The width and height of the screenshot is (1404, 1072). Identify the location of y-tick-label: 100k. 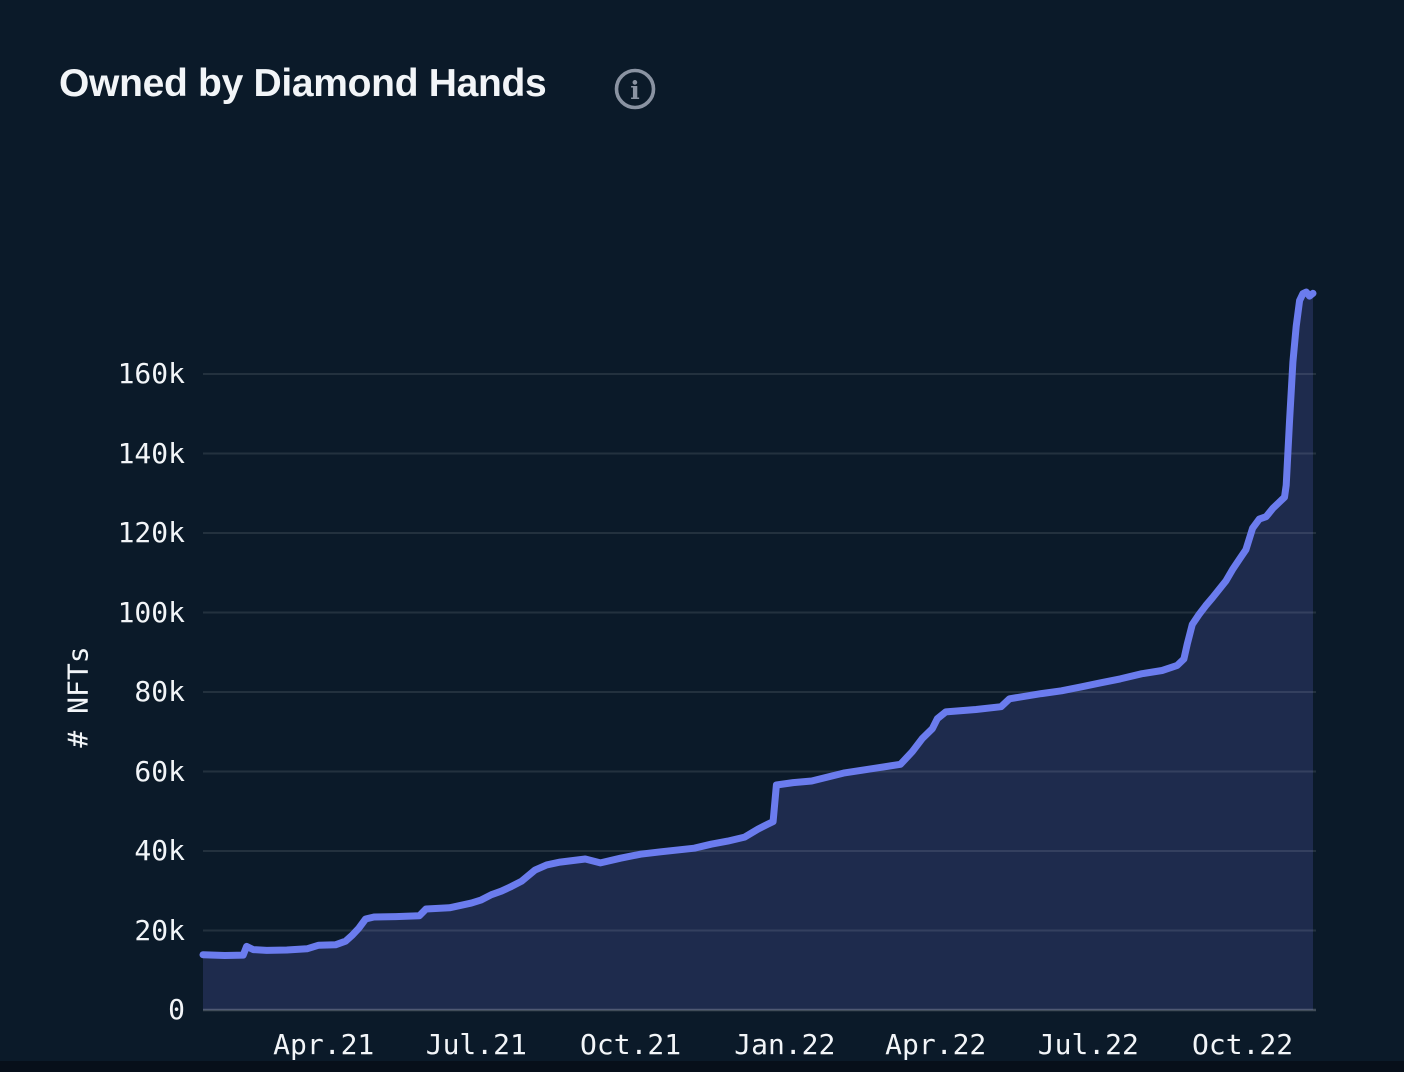
(151, 612).